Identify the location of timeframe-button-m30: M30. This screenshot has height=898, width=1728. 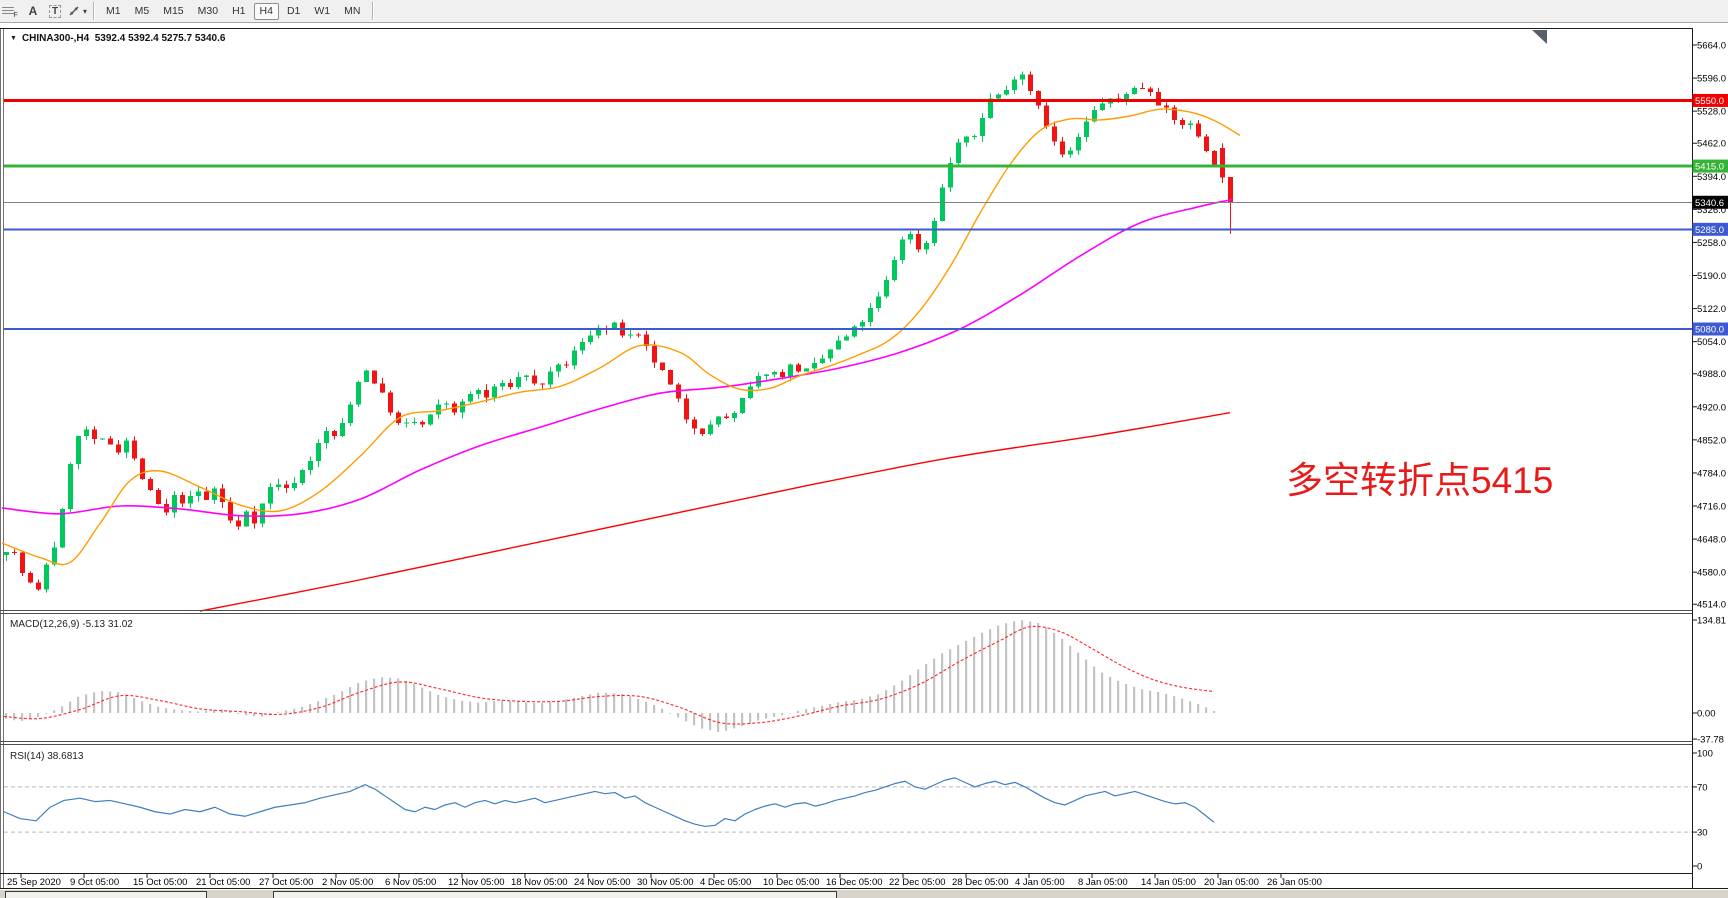
(208, 11).